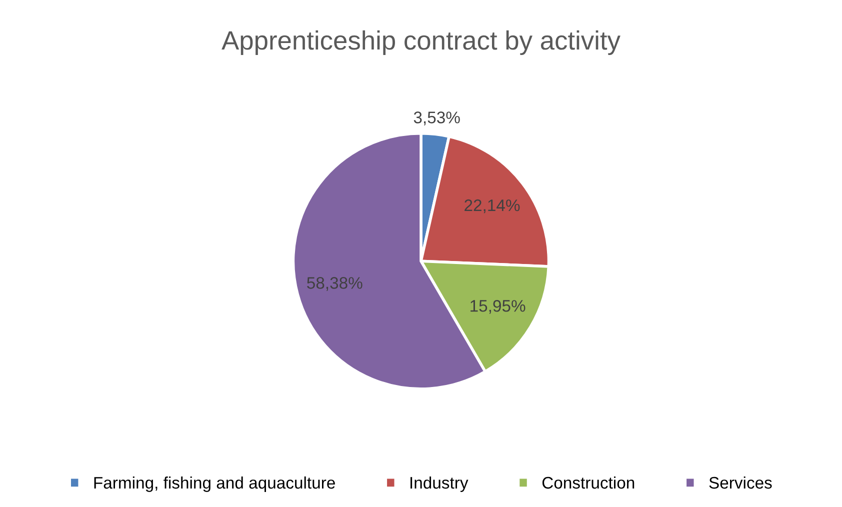 This screenshot has width=842, height=507. I want to click on data-label: 15,95%, so click(498, 307).